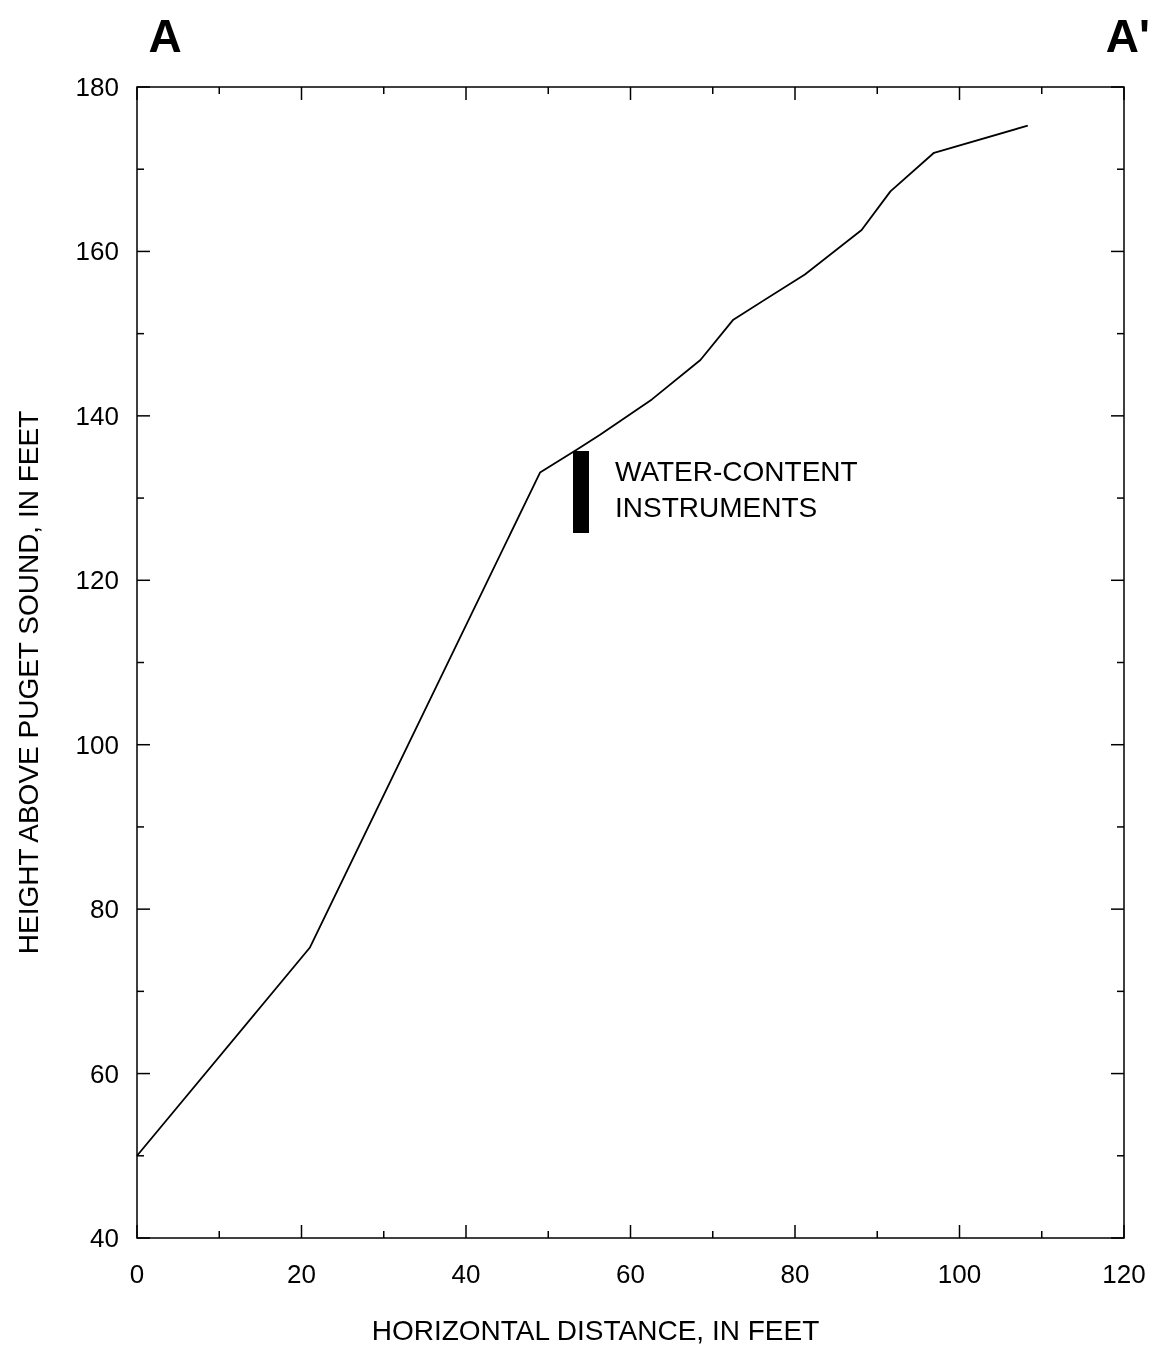 Image resolution: width=1158 pixels, height=1353 pixels. Describe the element at coordinates (165, 36) in the screenshot. I see `text: A` at that location.